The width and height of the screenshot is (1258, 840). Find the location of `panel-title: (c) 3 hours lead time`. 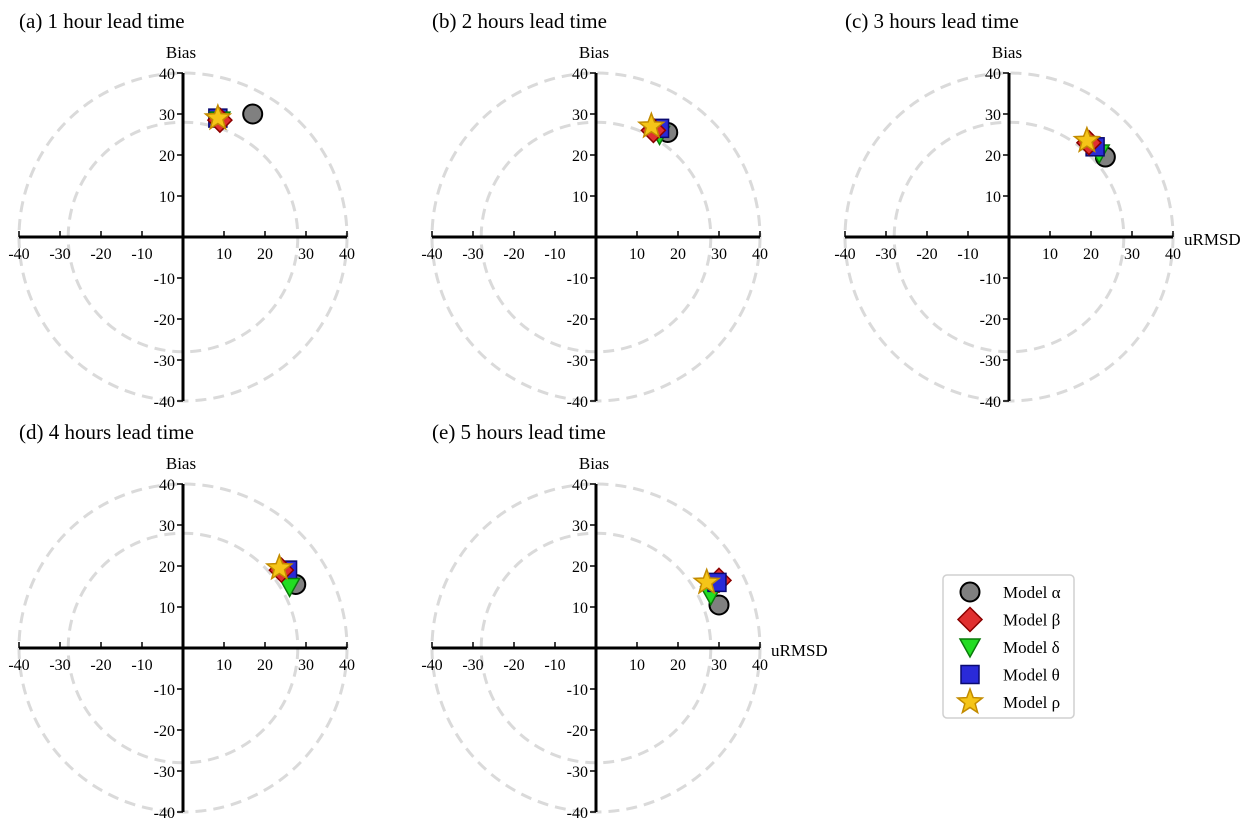

panel-title: (c) 3 hours lead time is located at coordinates (932, 21).